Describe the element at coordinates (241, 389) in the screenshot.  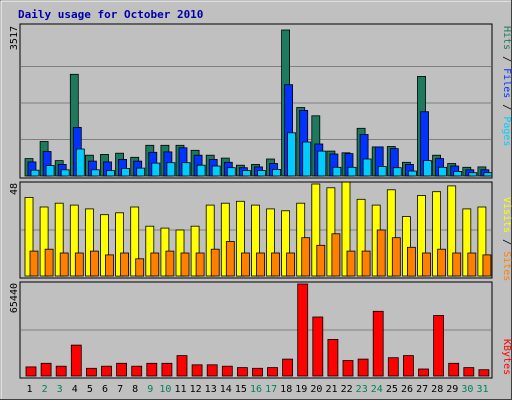
I see `x-tick-label-15: 15` at that location.